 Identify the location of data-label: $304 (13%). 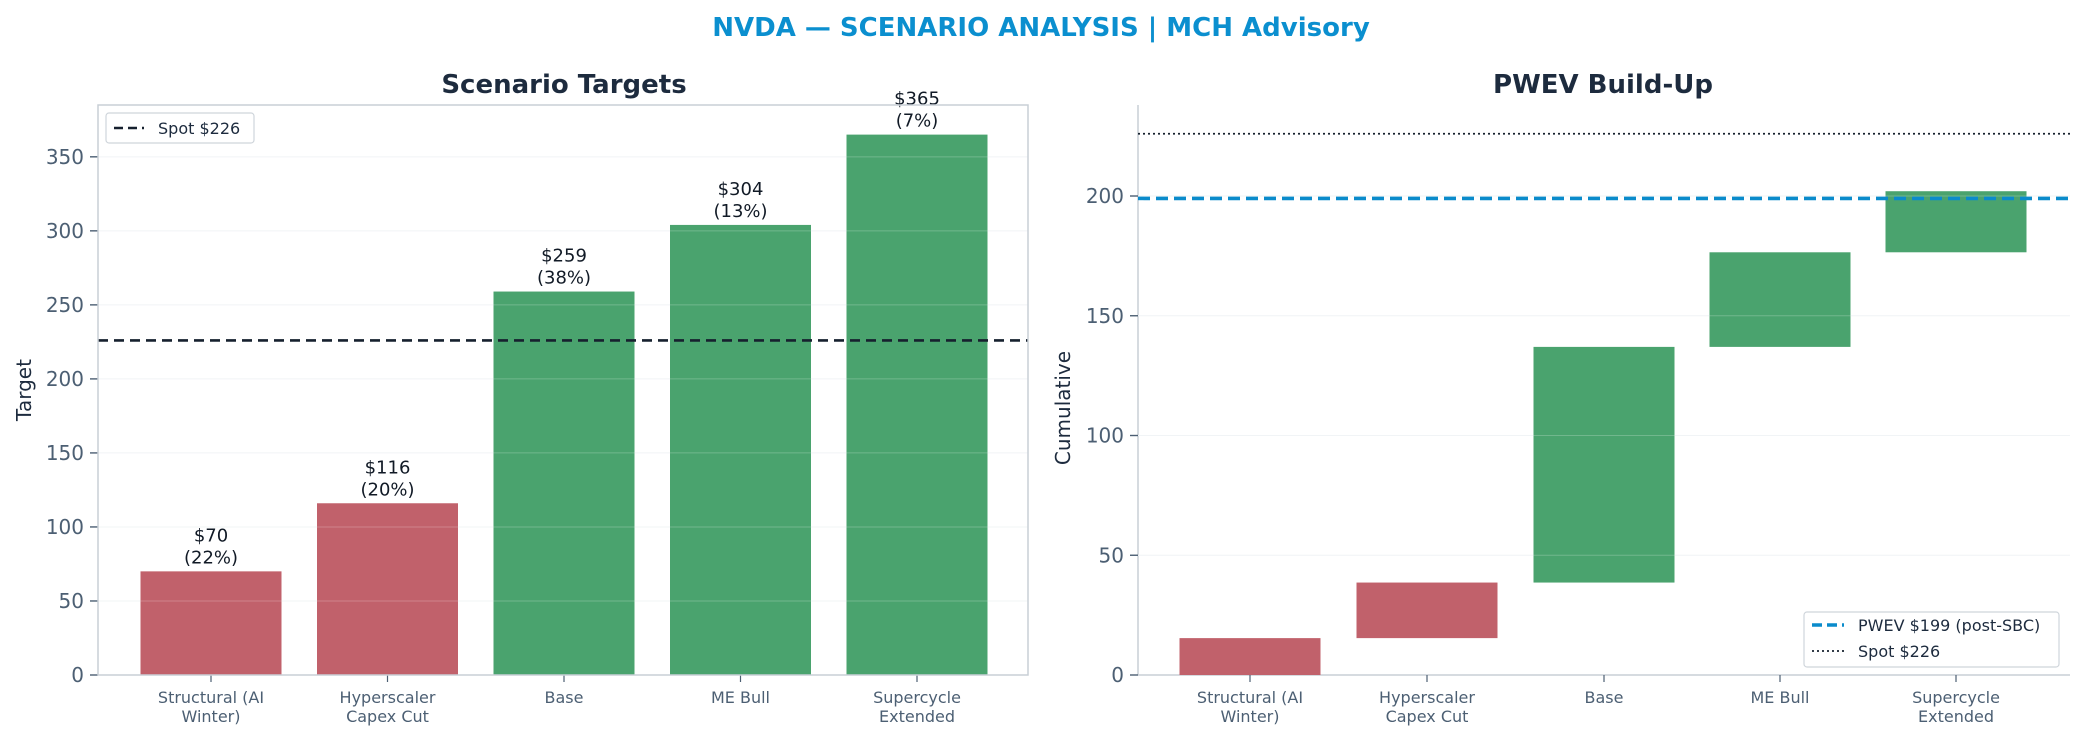
(740, 200).